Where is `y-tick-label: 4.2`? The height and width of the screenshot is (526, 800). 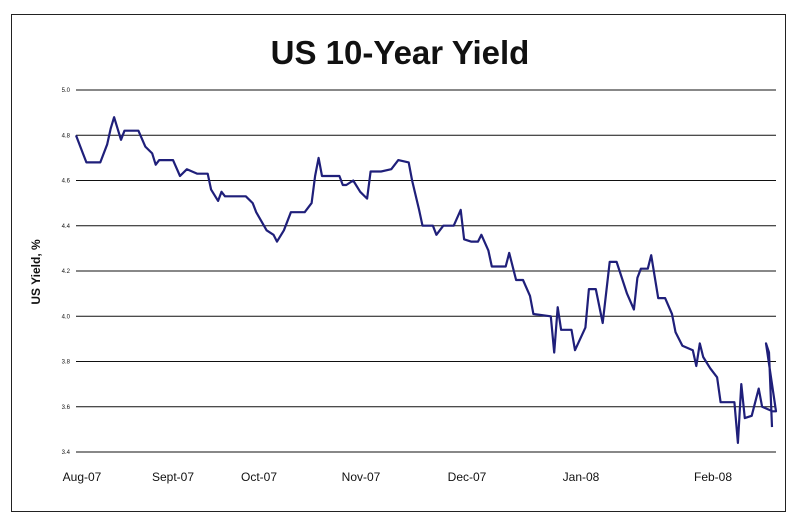 y-tick-label: 4.2 is located at coordinates (66, 272).